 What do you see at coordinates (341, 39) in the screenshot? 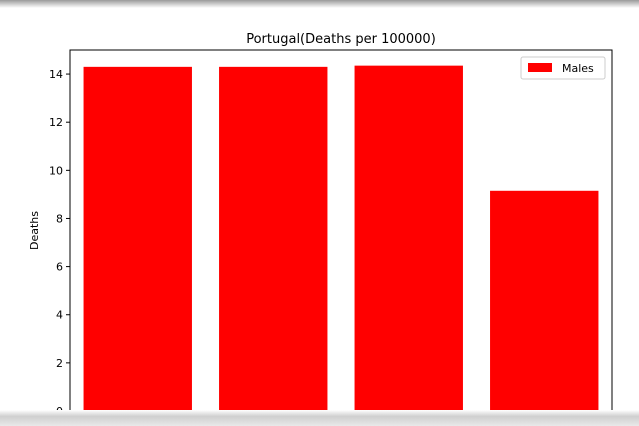
I see `chart-title: Portugal(Deaths per 100000)` at bounding box center [341, 39].